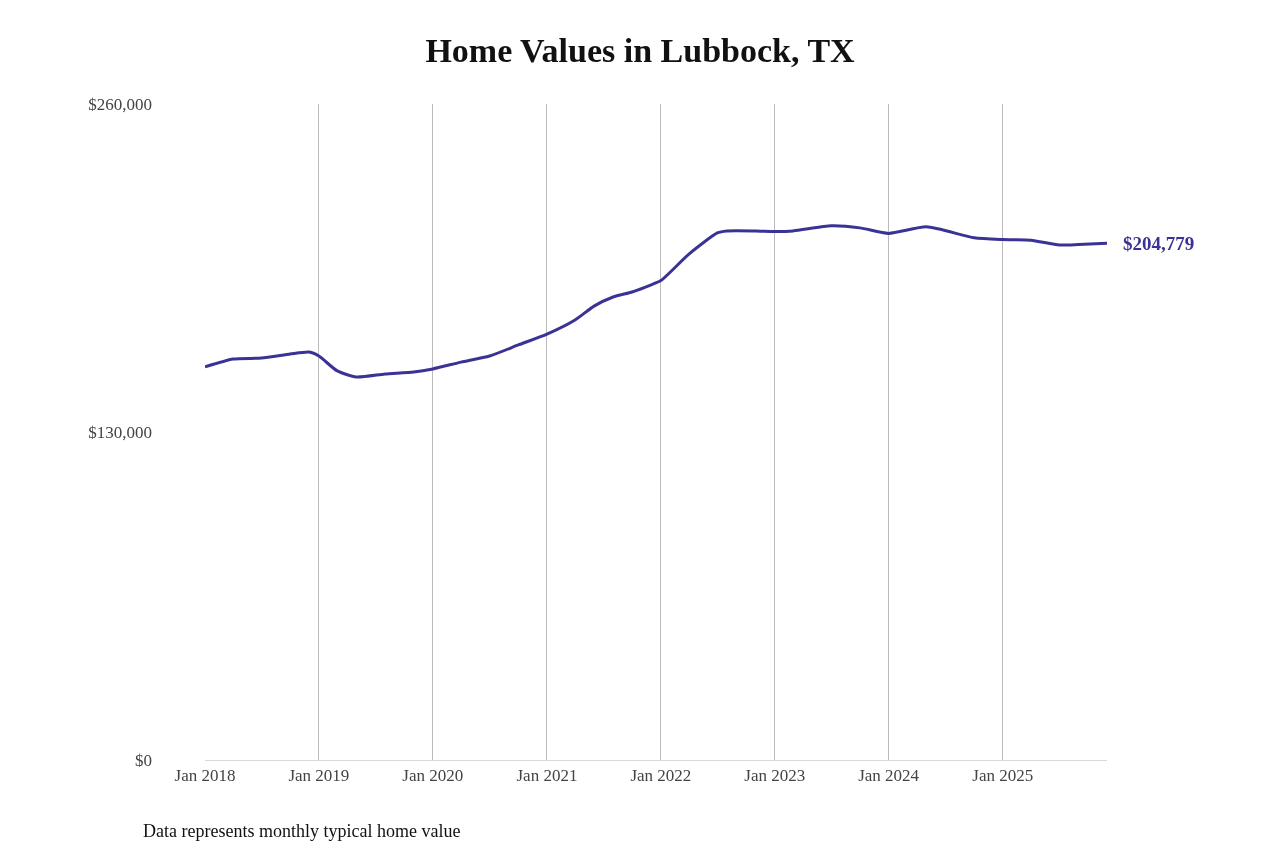 This screenshot has height=853, width=1280. I want to click on y-tick-label: $0, so click(143, 760).